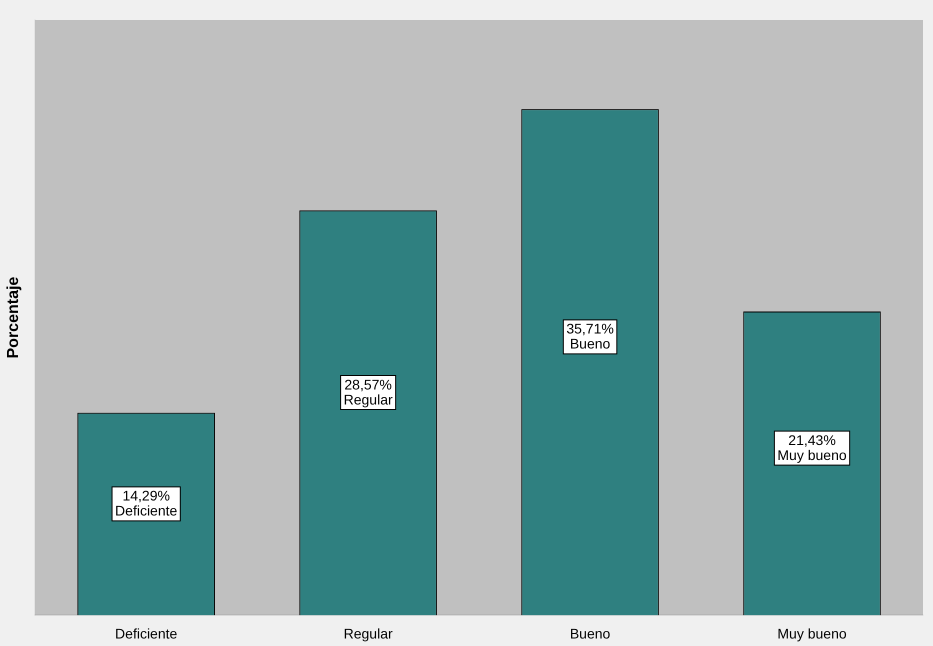 Image resolution: width=933 pixels, height=646 pixels. Describe the element at coordinates (368, 399) in the screenshot. I see `category-label: Regular` at that location.